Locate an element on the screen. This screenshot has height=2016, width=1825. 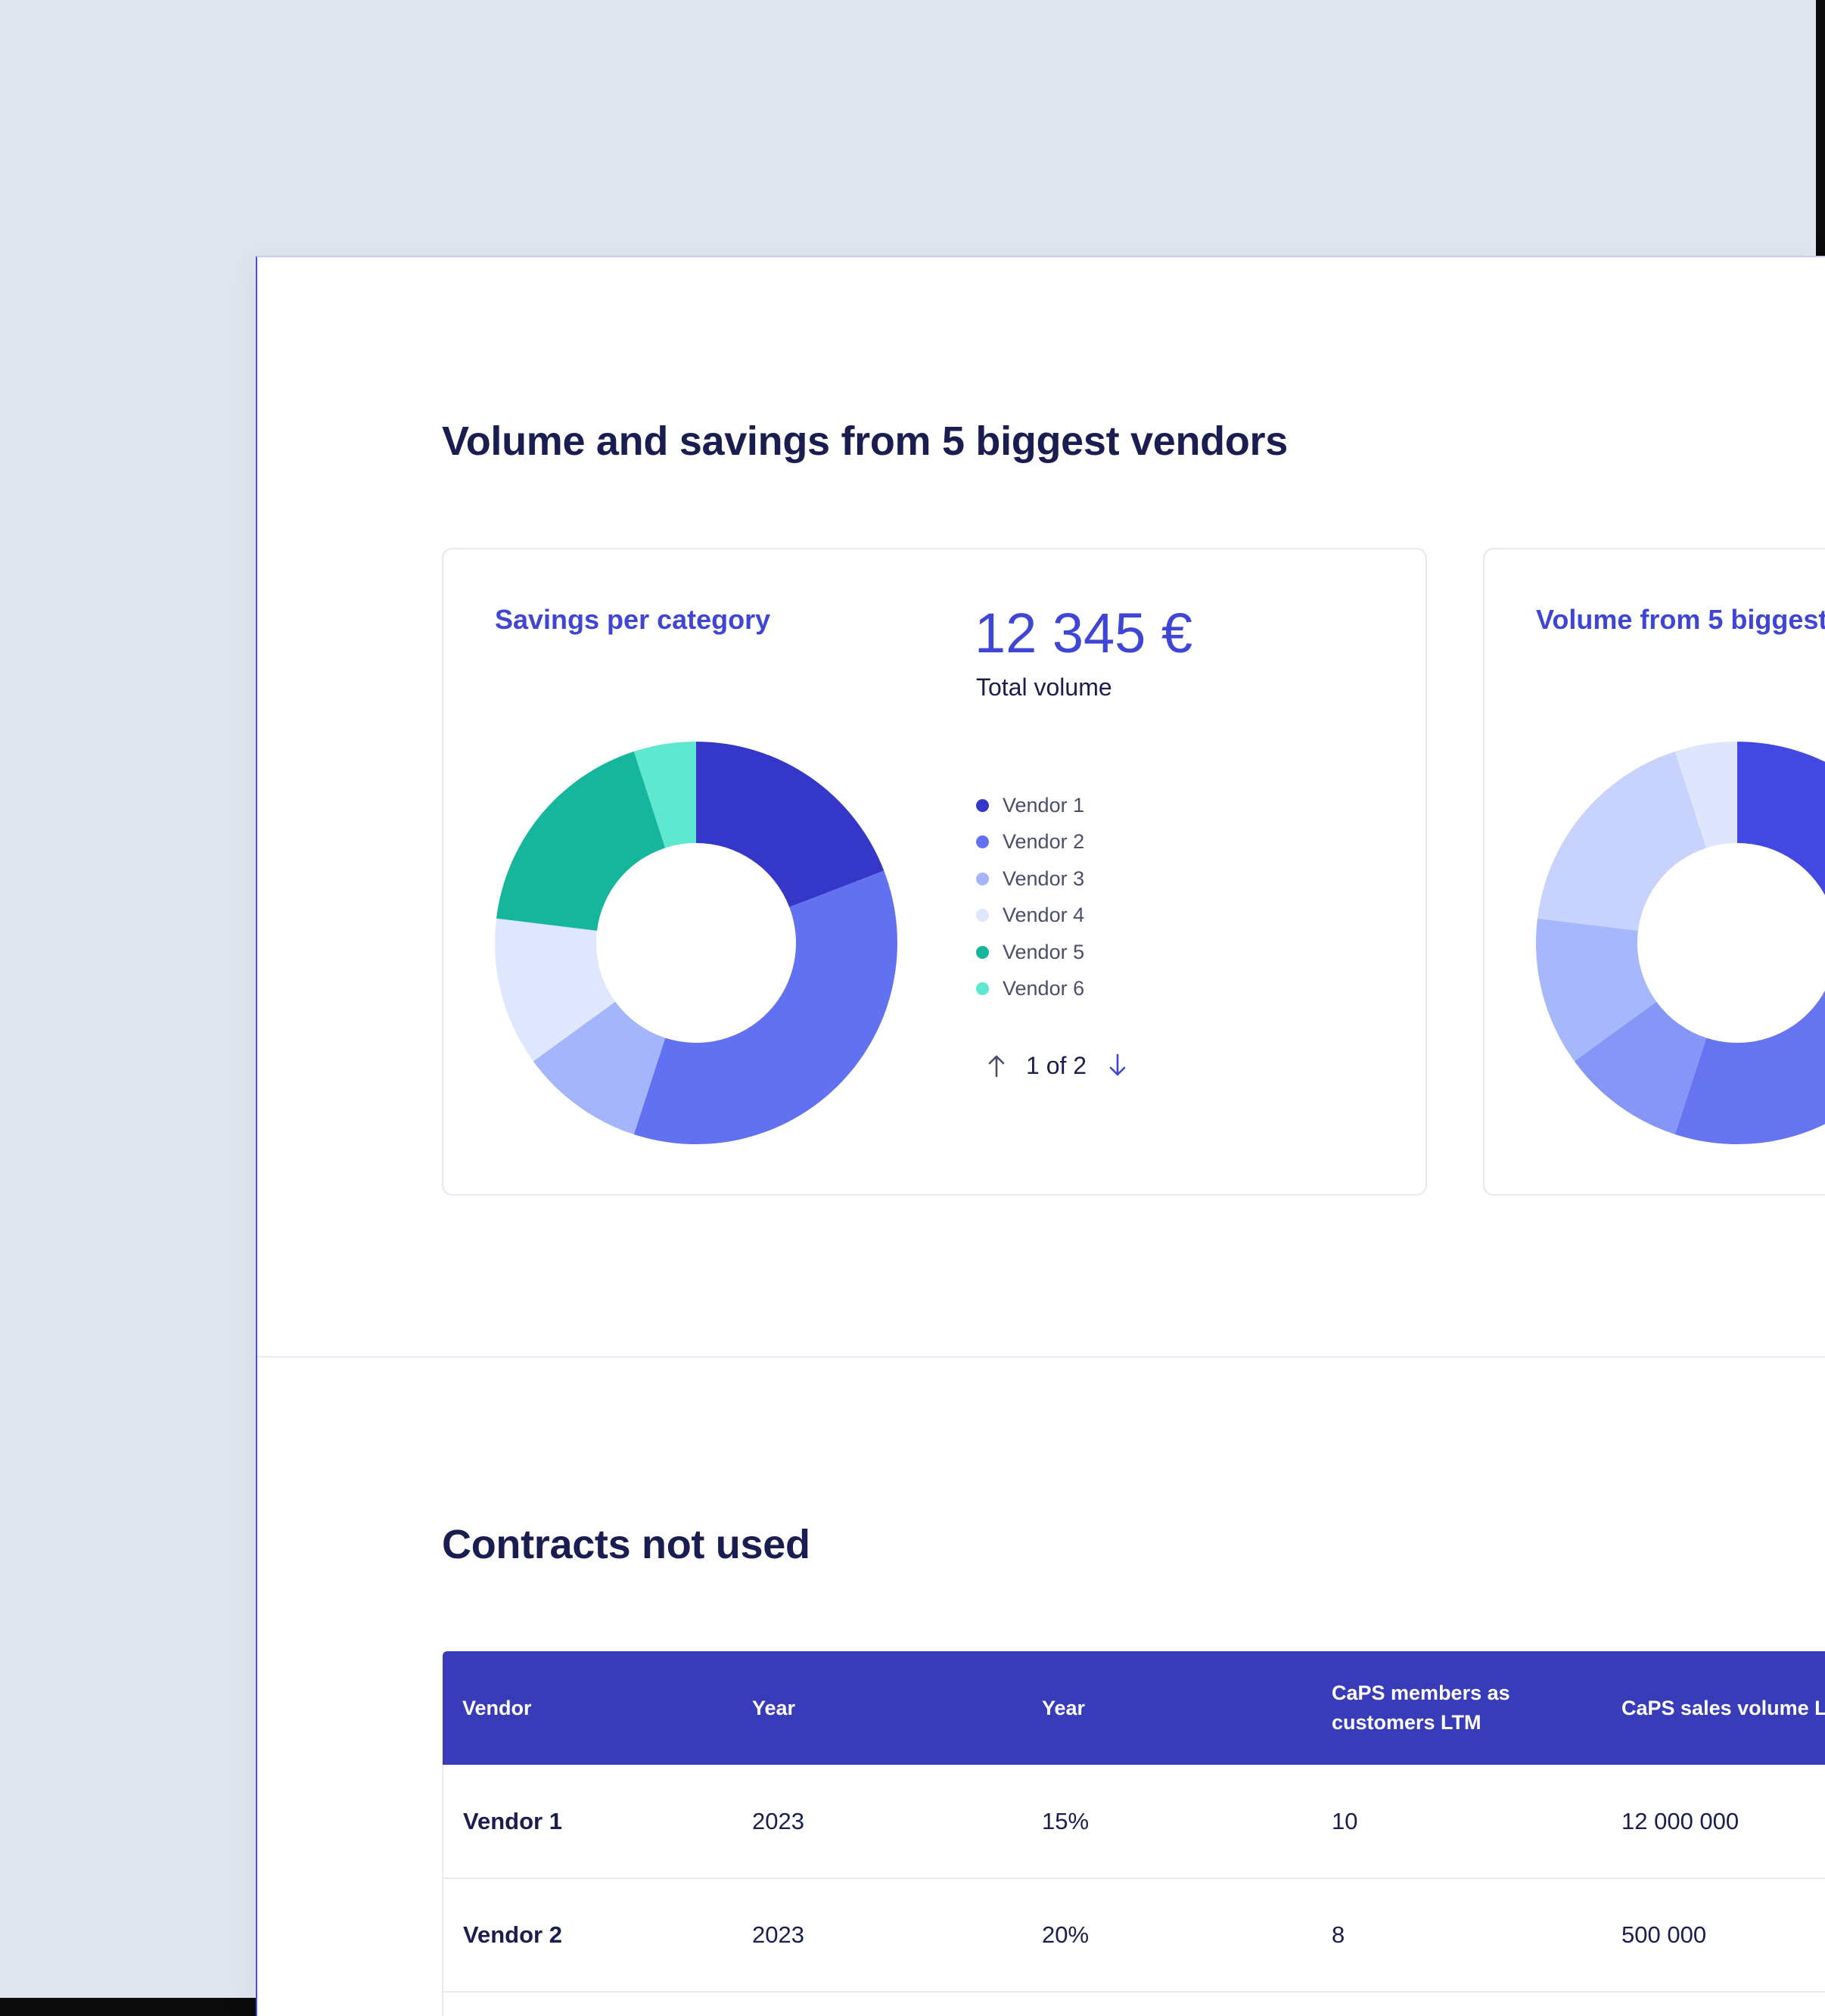
arrow-down-icon is located at coordinates (1117, 1065).